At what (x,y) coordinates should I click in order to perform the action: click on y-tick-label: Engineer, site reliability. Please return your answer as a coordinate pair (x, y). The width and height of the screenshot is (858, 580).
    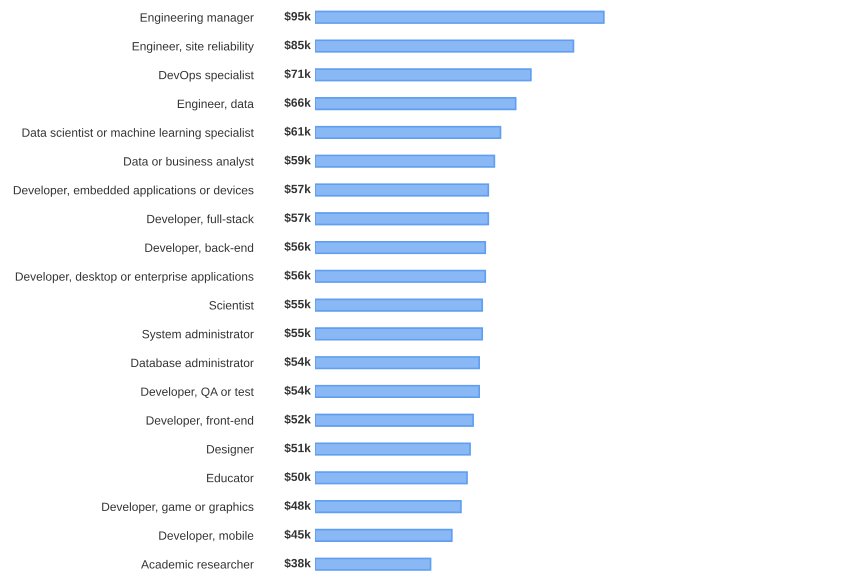
    Looking at the image, I should click on (193, 47).